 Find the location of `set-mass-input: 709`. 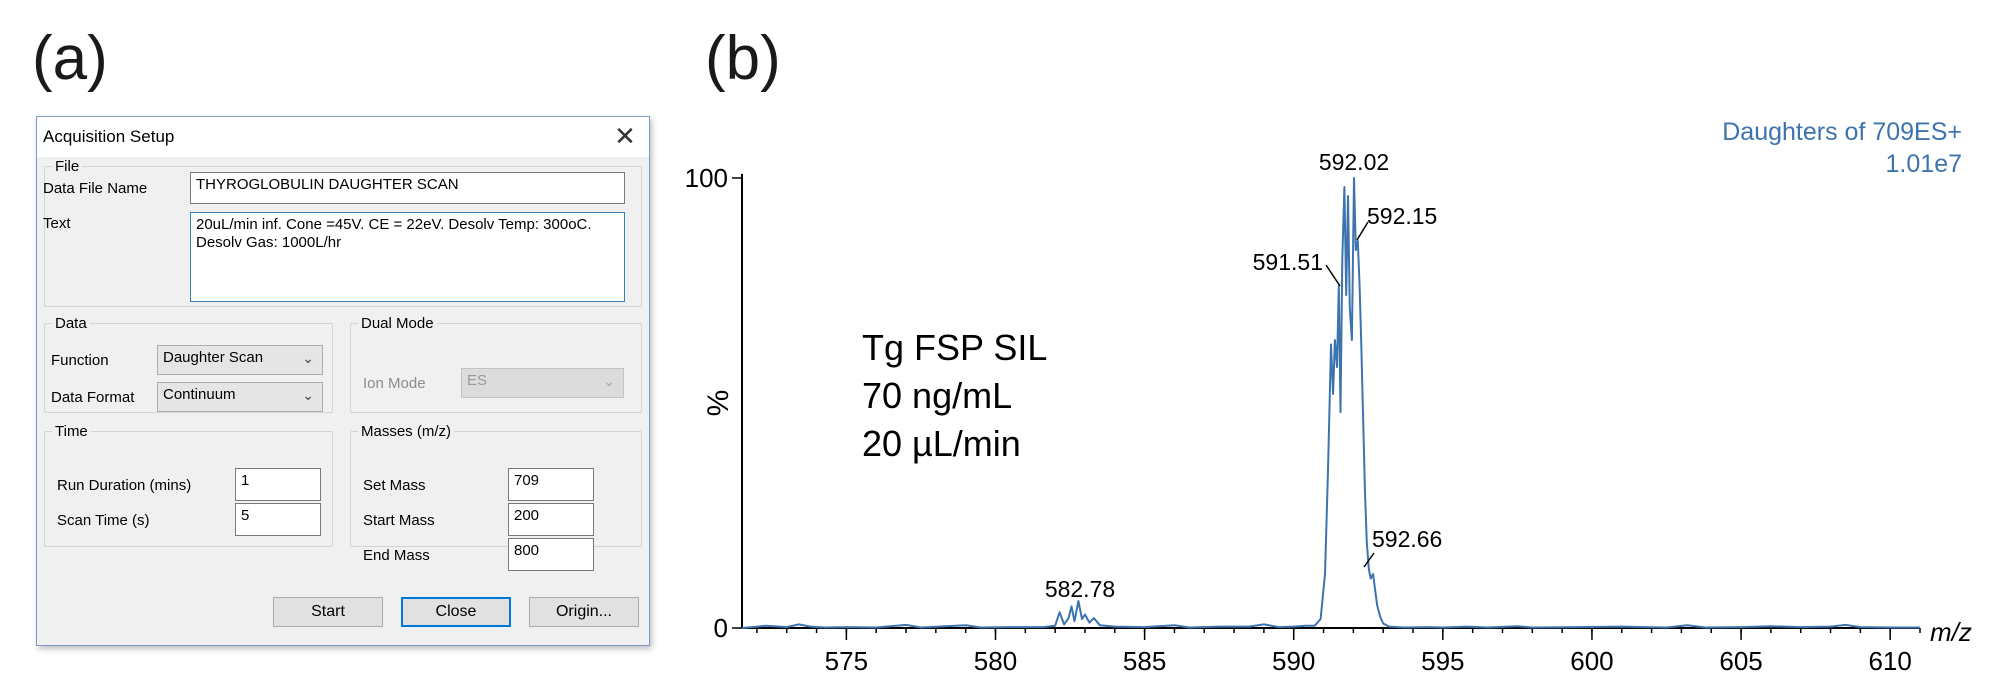

set-mass-input: 709 is located at coordinates (551, 484).